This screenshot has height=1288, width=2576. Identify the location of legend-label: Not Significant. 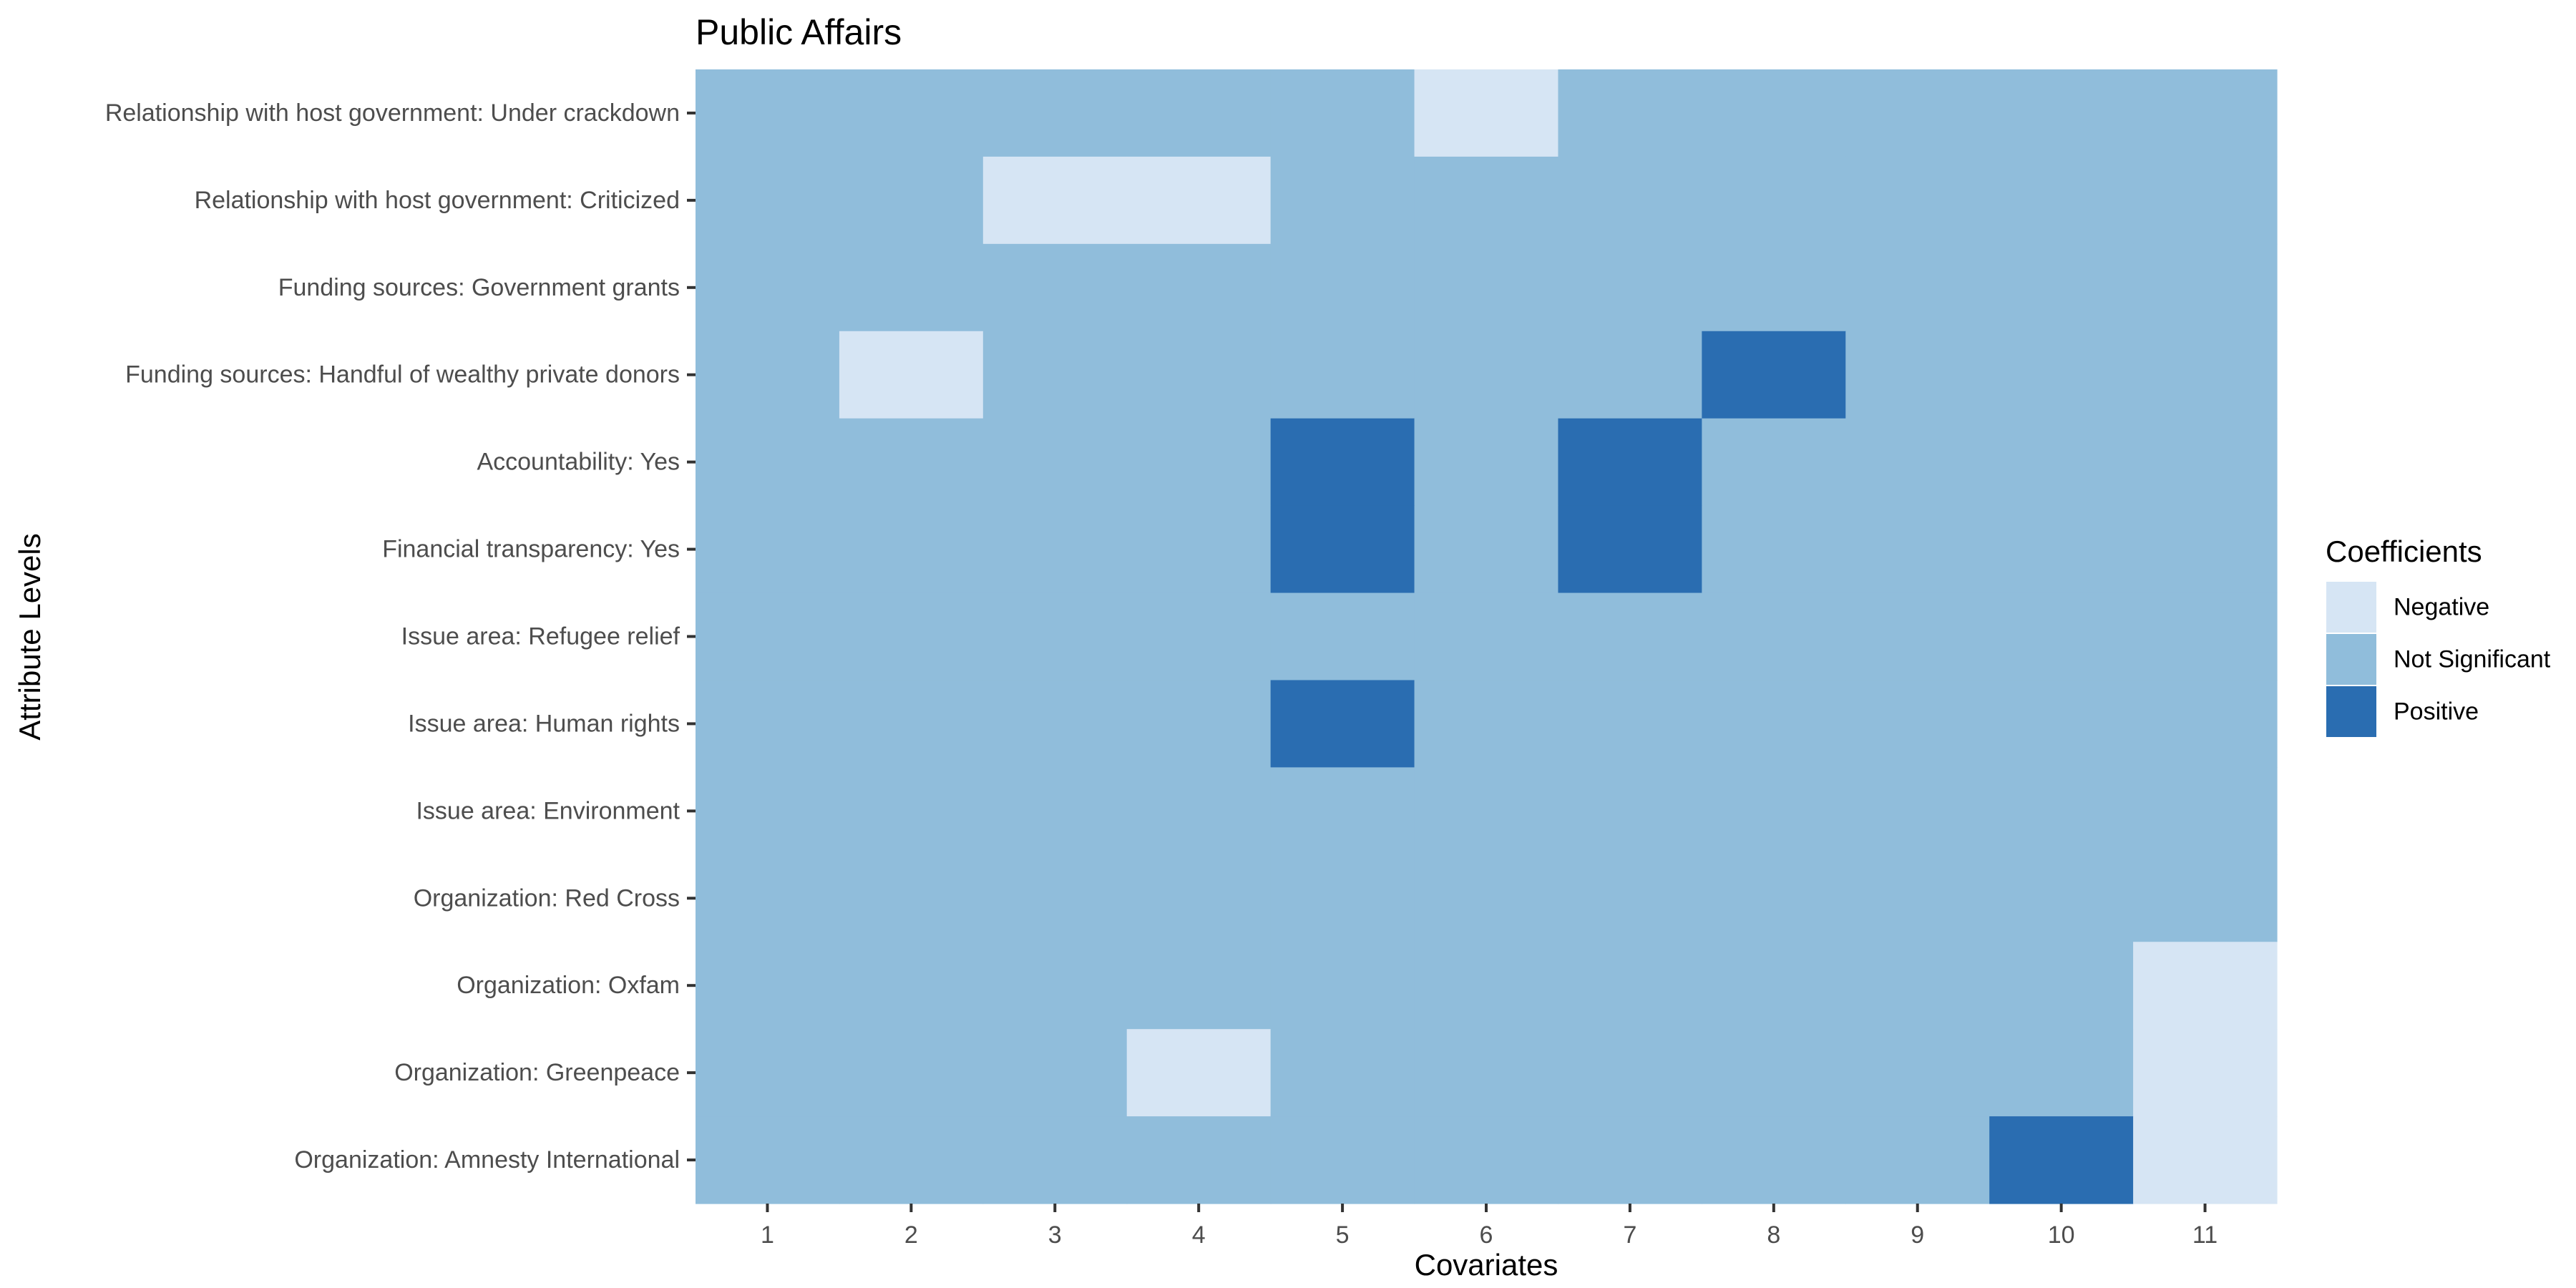
(2472, 659).